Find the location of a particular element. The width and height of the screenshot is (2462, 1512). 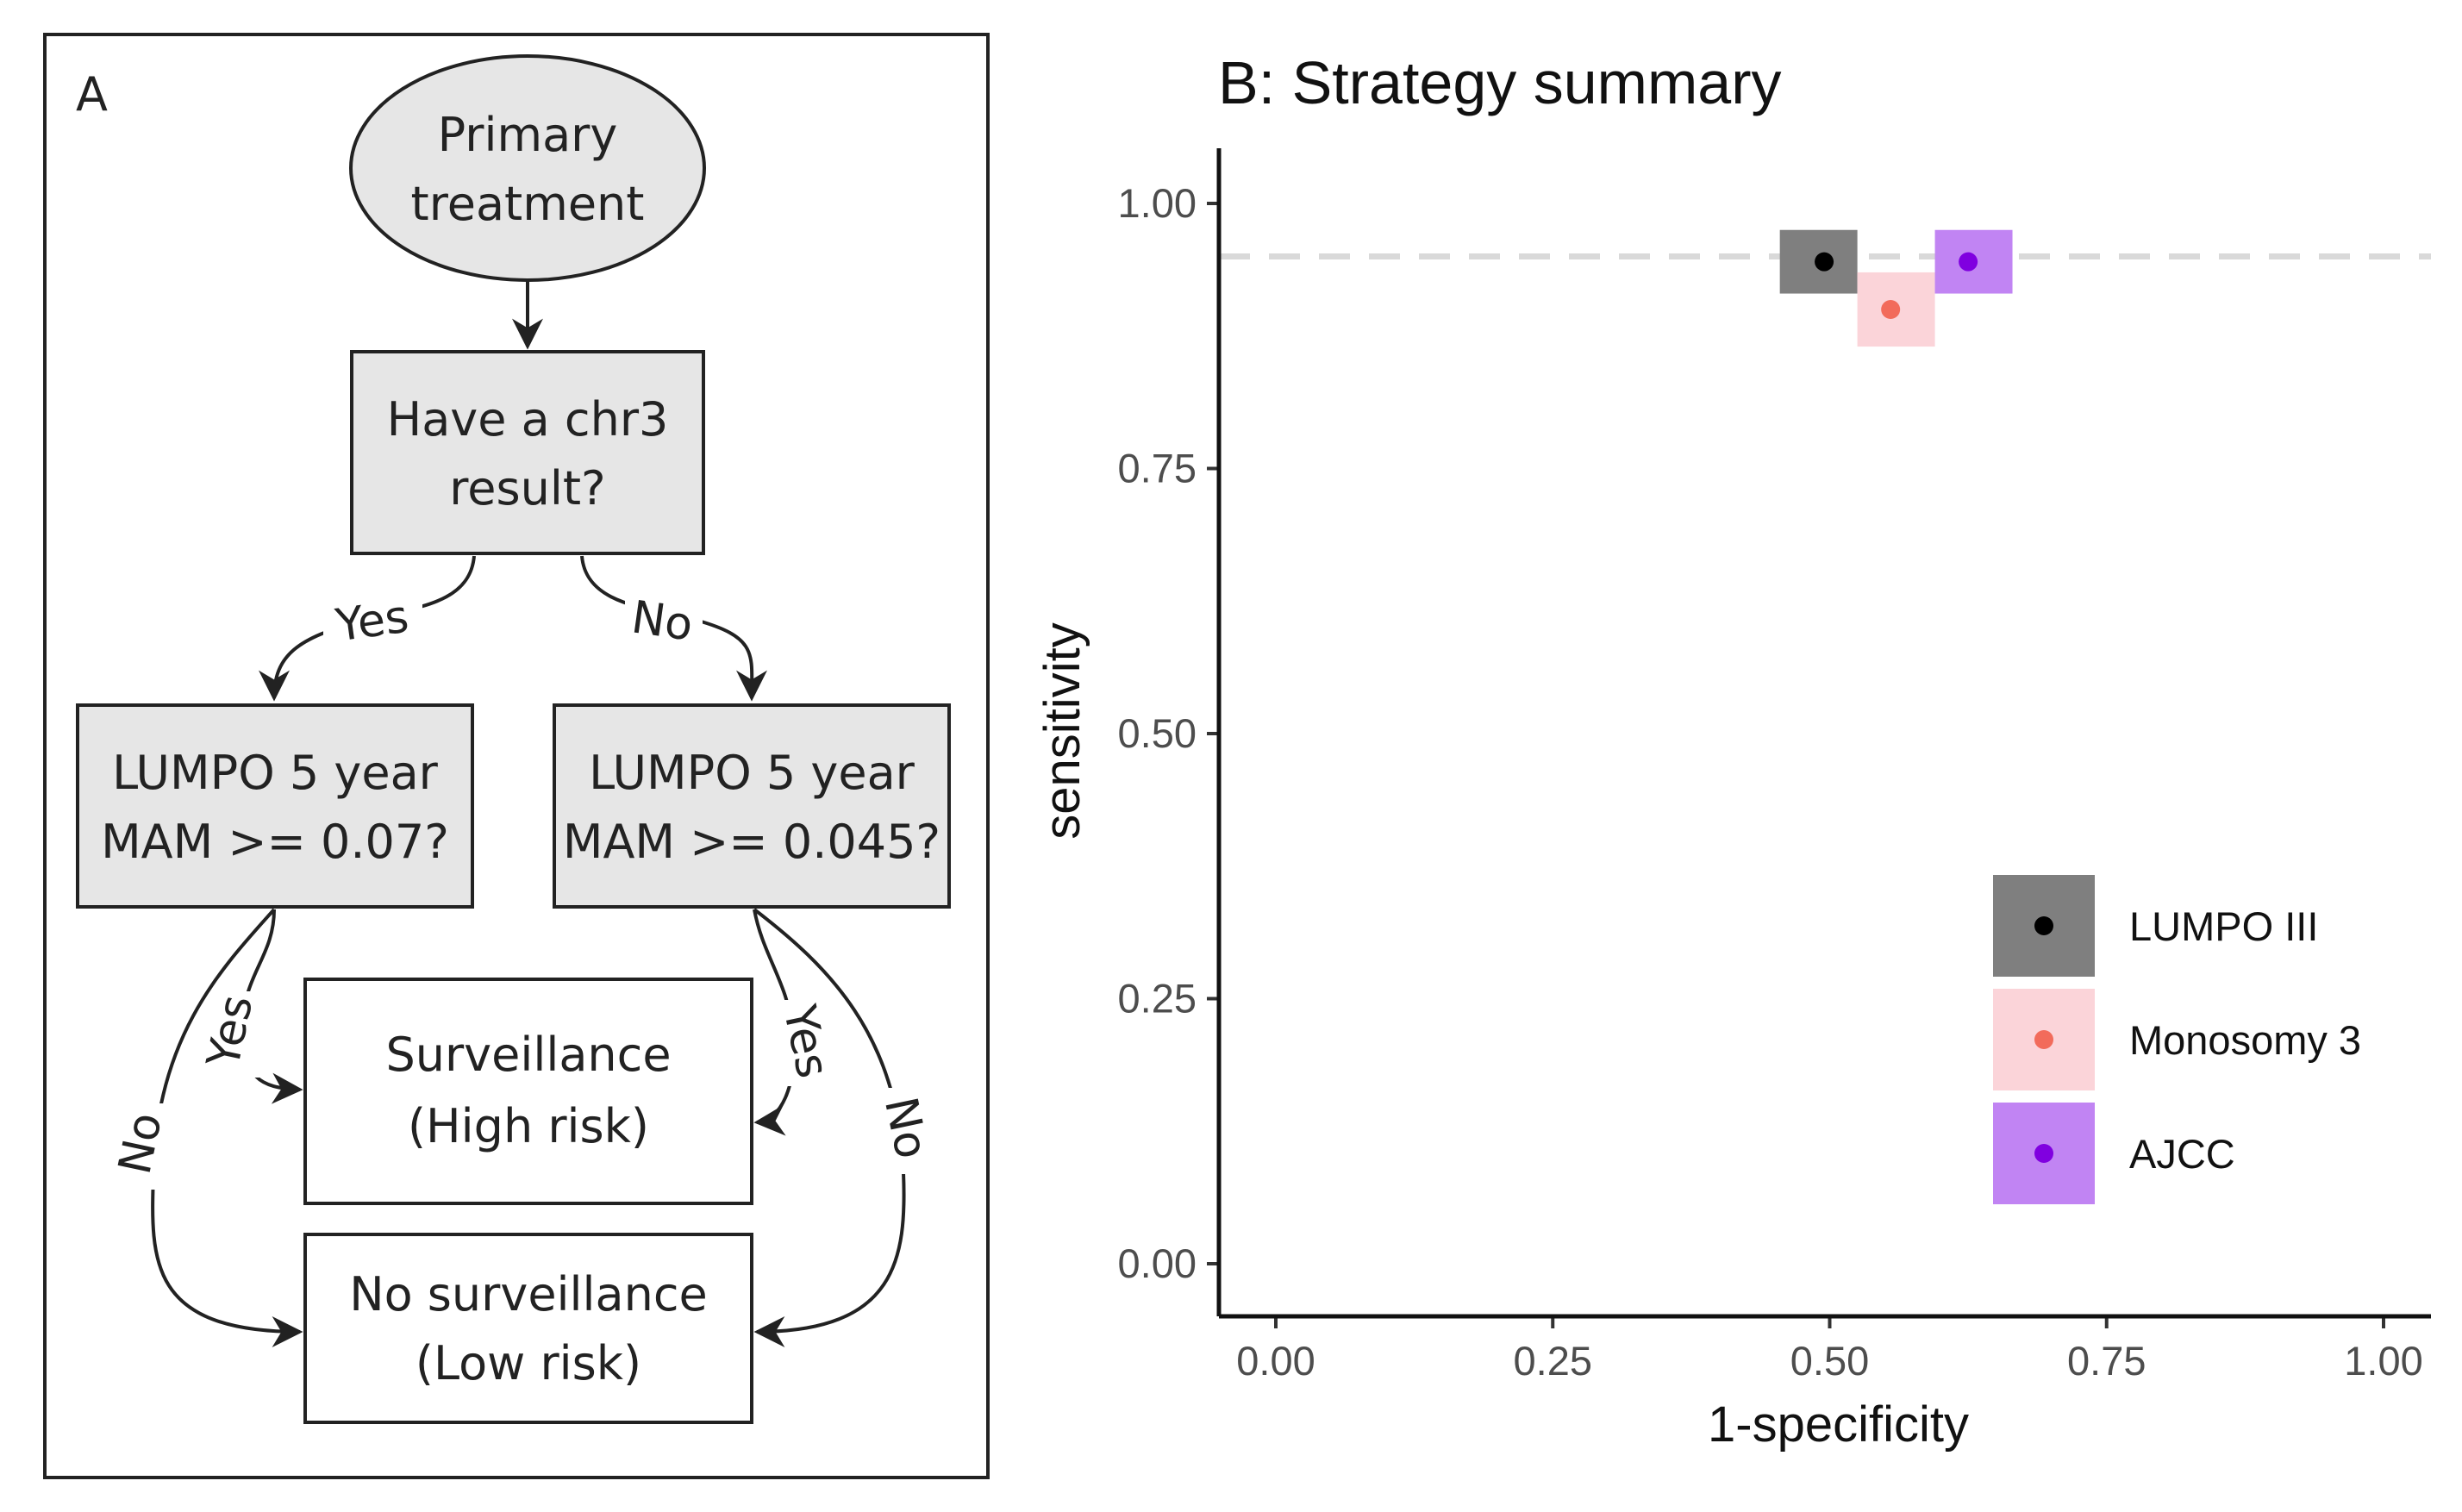

decision-node-line2: result? is located at coordinates (527, 488).